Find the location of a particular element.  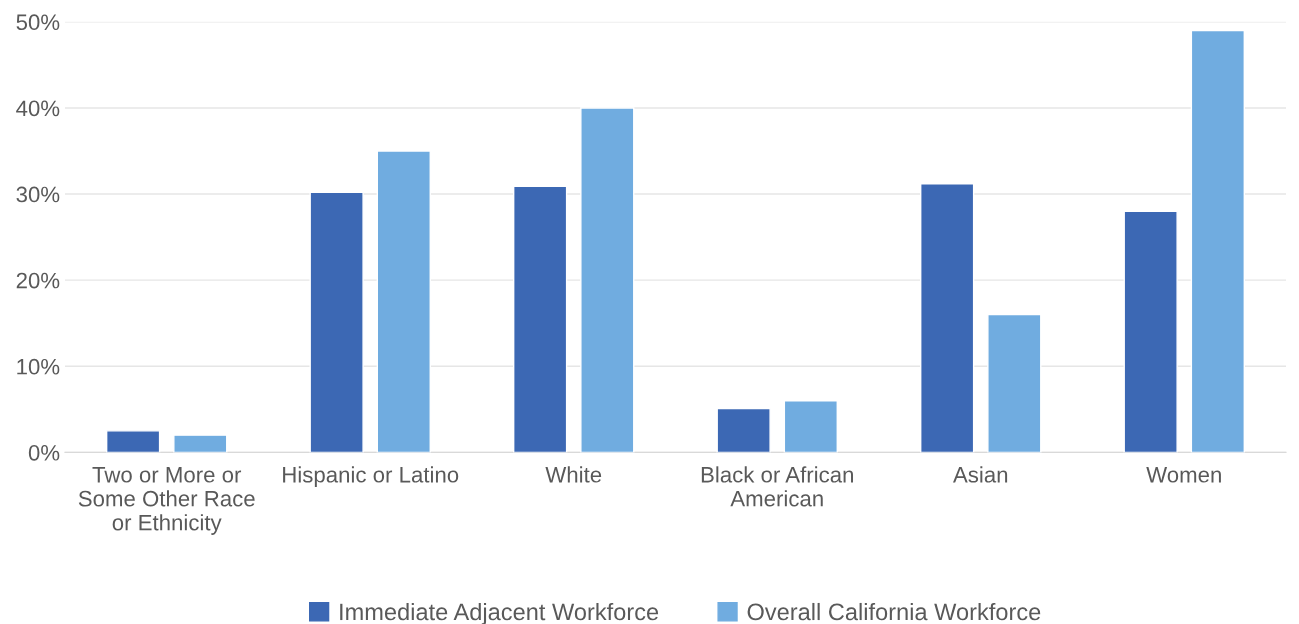

legend-label: Immediate Adjacent Workforce is located at coordinates (499, 613).